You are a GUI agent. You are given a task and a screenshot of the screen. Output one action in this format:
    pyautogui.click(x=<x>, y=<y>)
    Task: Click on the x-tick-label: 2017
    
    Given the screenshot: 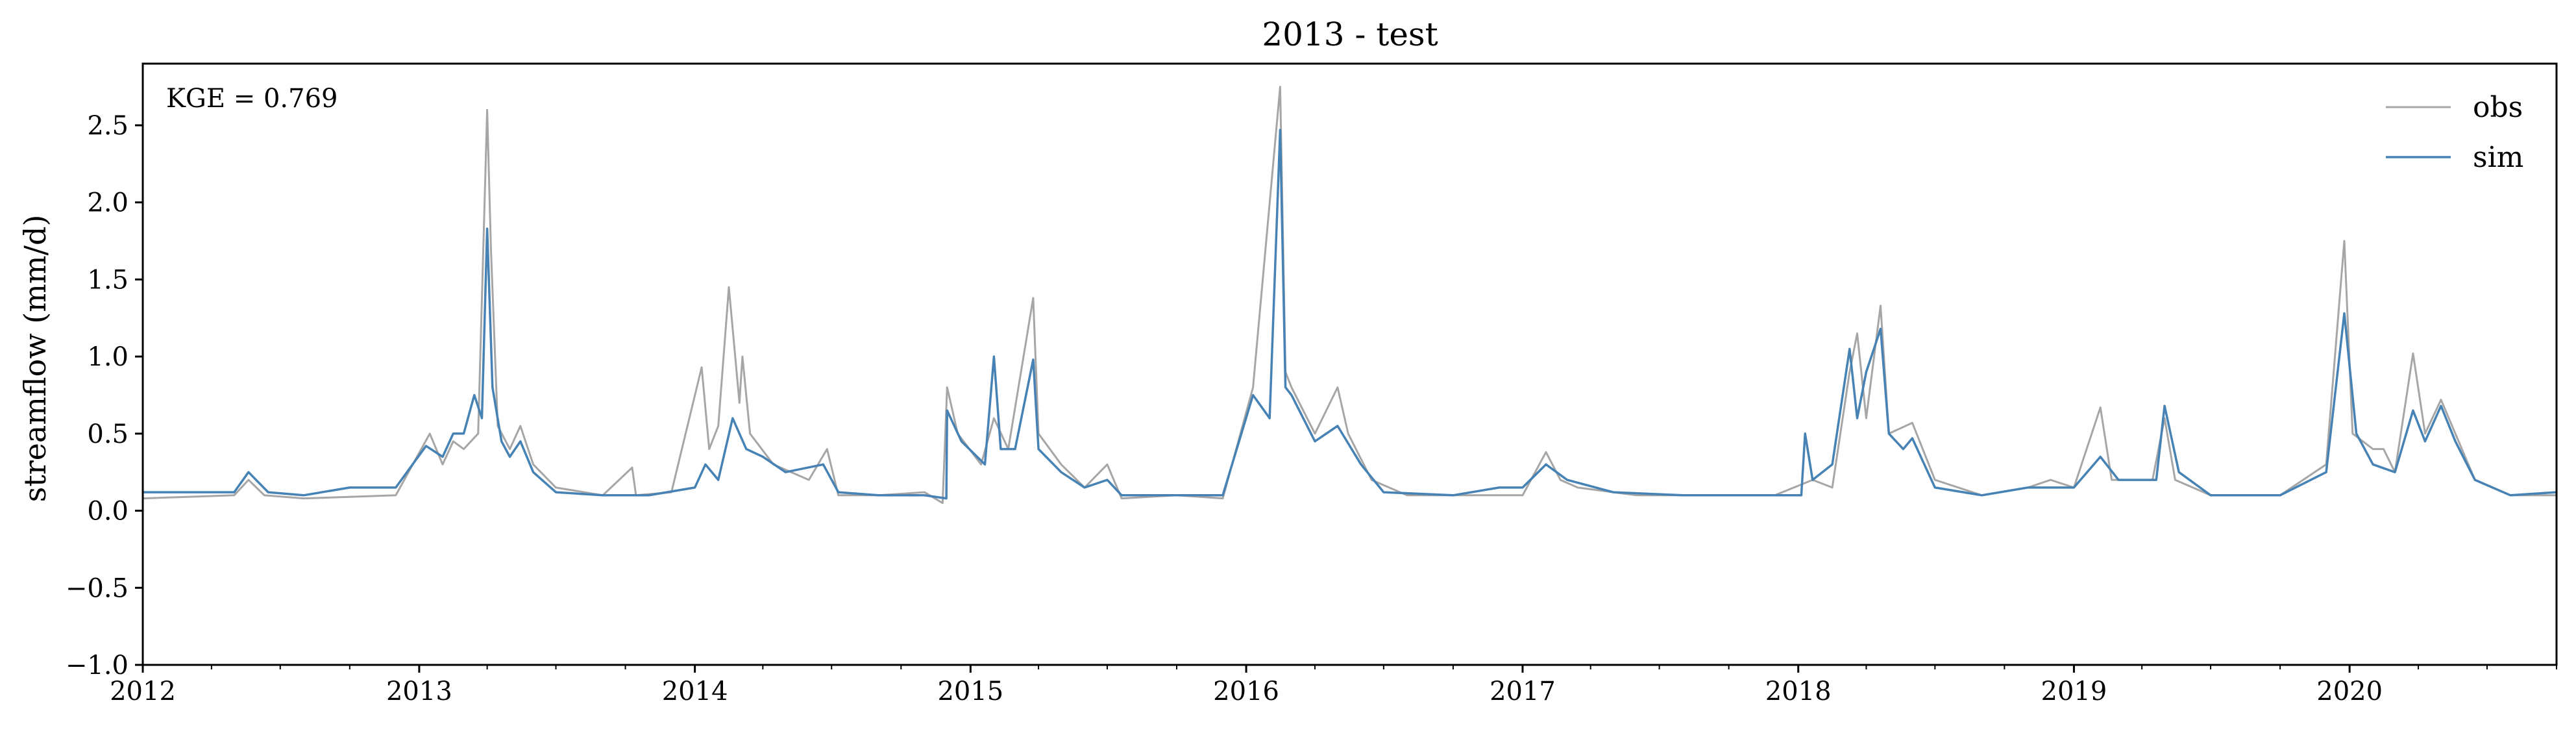 What is the action you would take?
    pyautogui.click(x=1523, y=691)
    